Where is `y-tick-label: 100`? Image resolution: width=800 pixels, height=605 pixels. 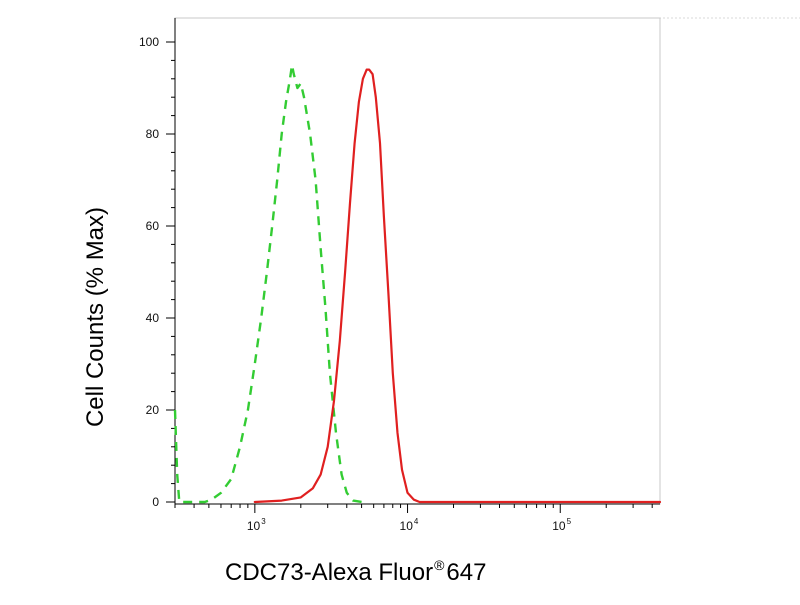
y-tick-label: 100 is located at coordinates (149, 42).